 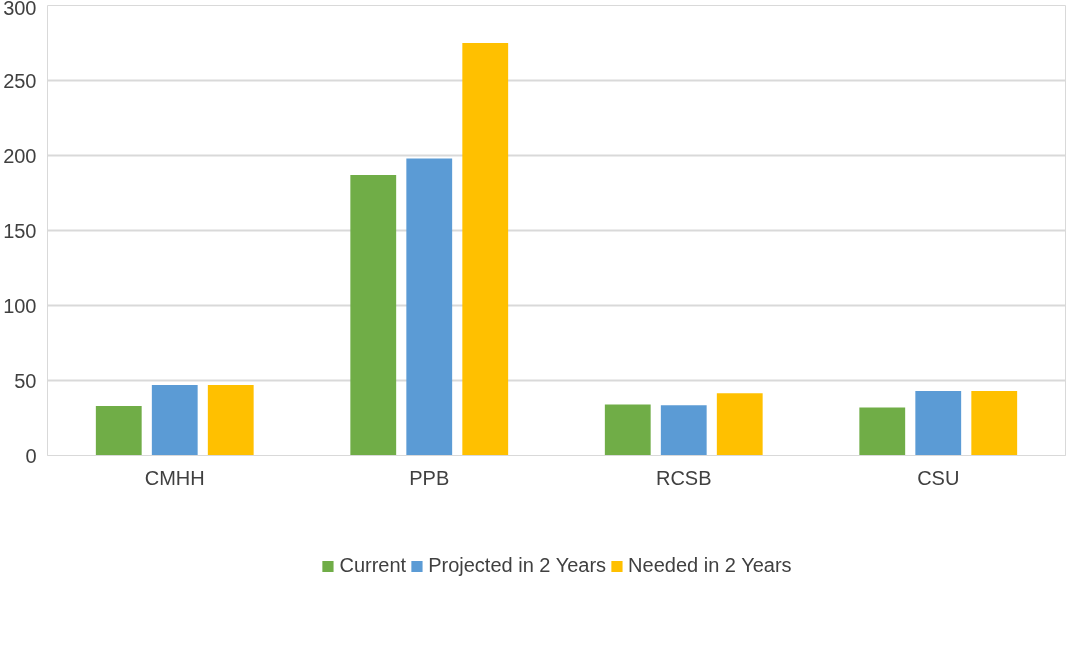 What do you see at coordinates (174, 477) in the screenshot?
I see `x-tick-label: CMHH` at bounding box center [174, 477].